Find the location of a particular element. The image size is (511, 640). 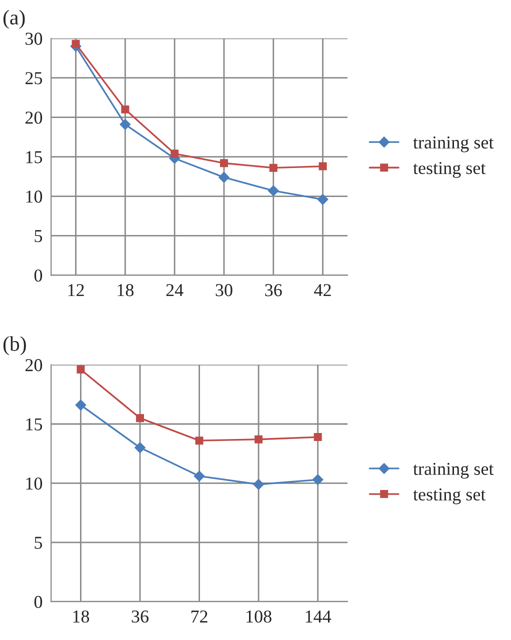

x-tick-label: 42 is located at coordinates (322, 290).